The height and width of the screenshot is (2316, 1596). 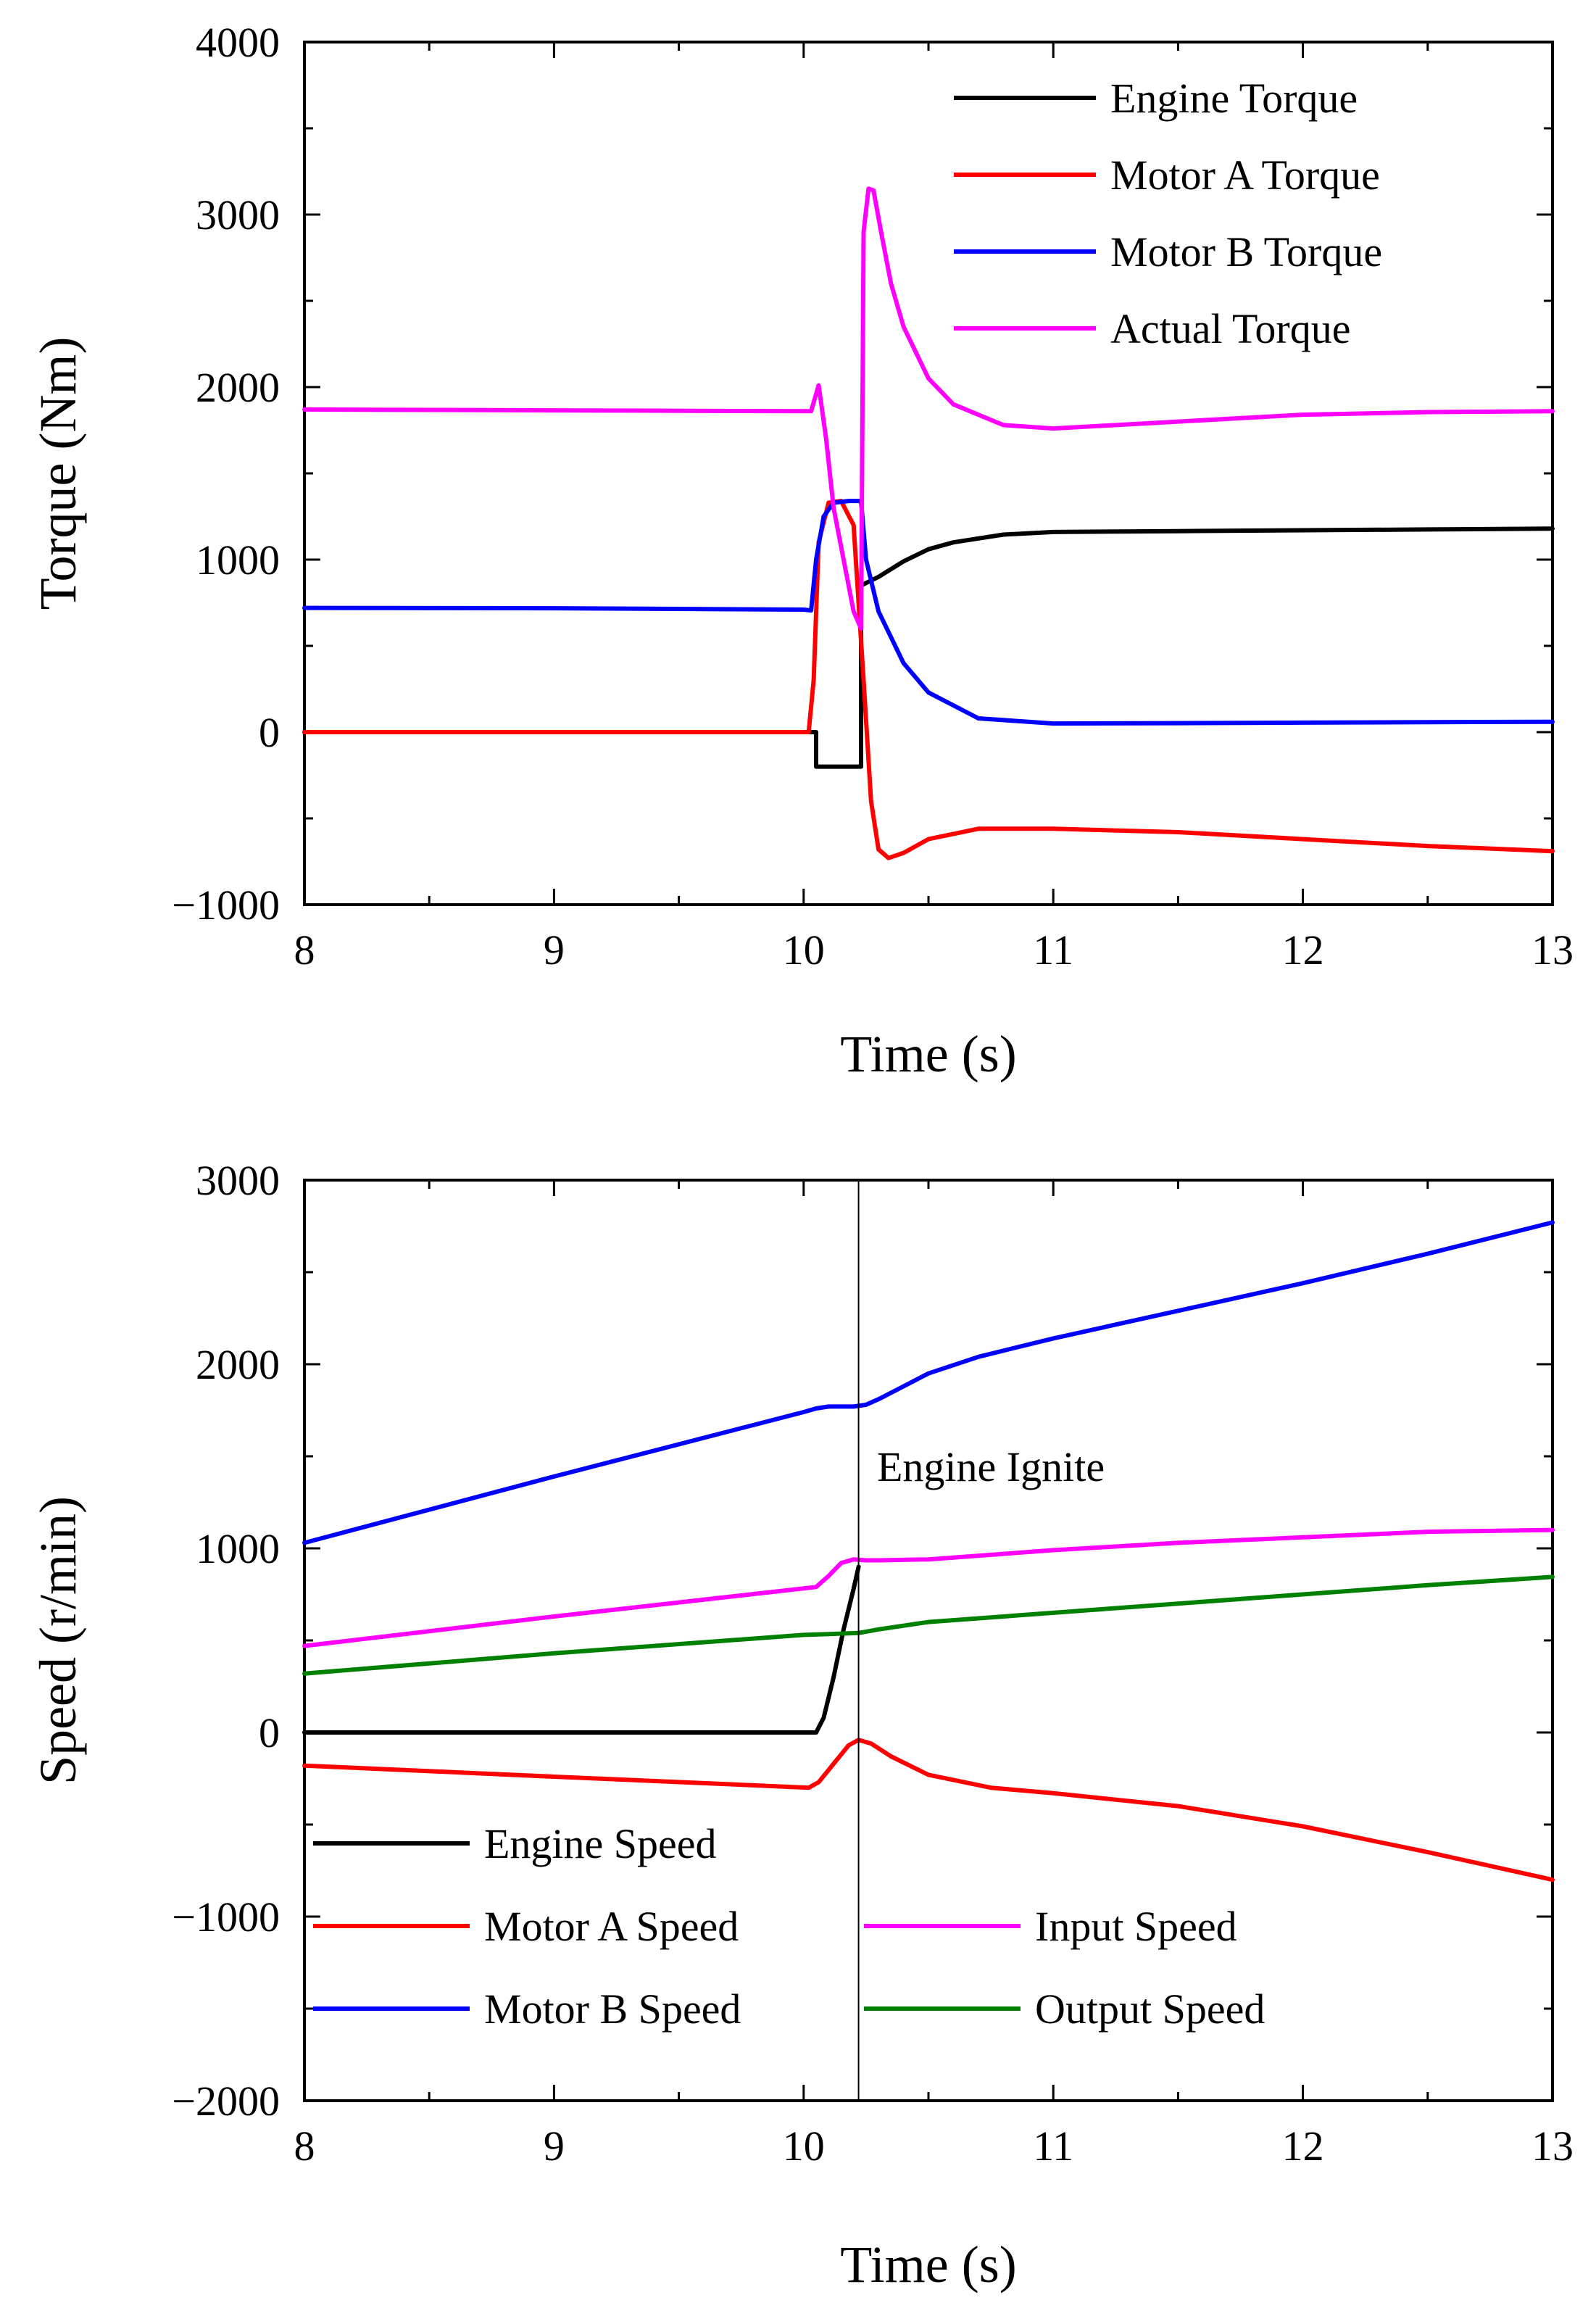 What do you see at coordinates (238, 1548) in the screenshot?
I see `speed-y-tick-label: 1000` at bounding box center [238, 1548].